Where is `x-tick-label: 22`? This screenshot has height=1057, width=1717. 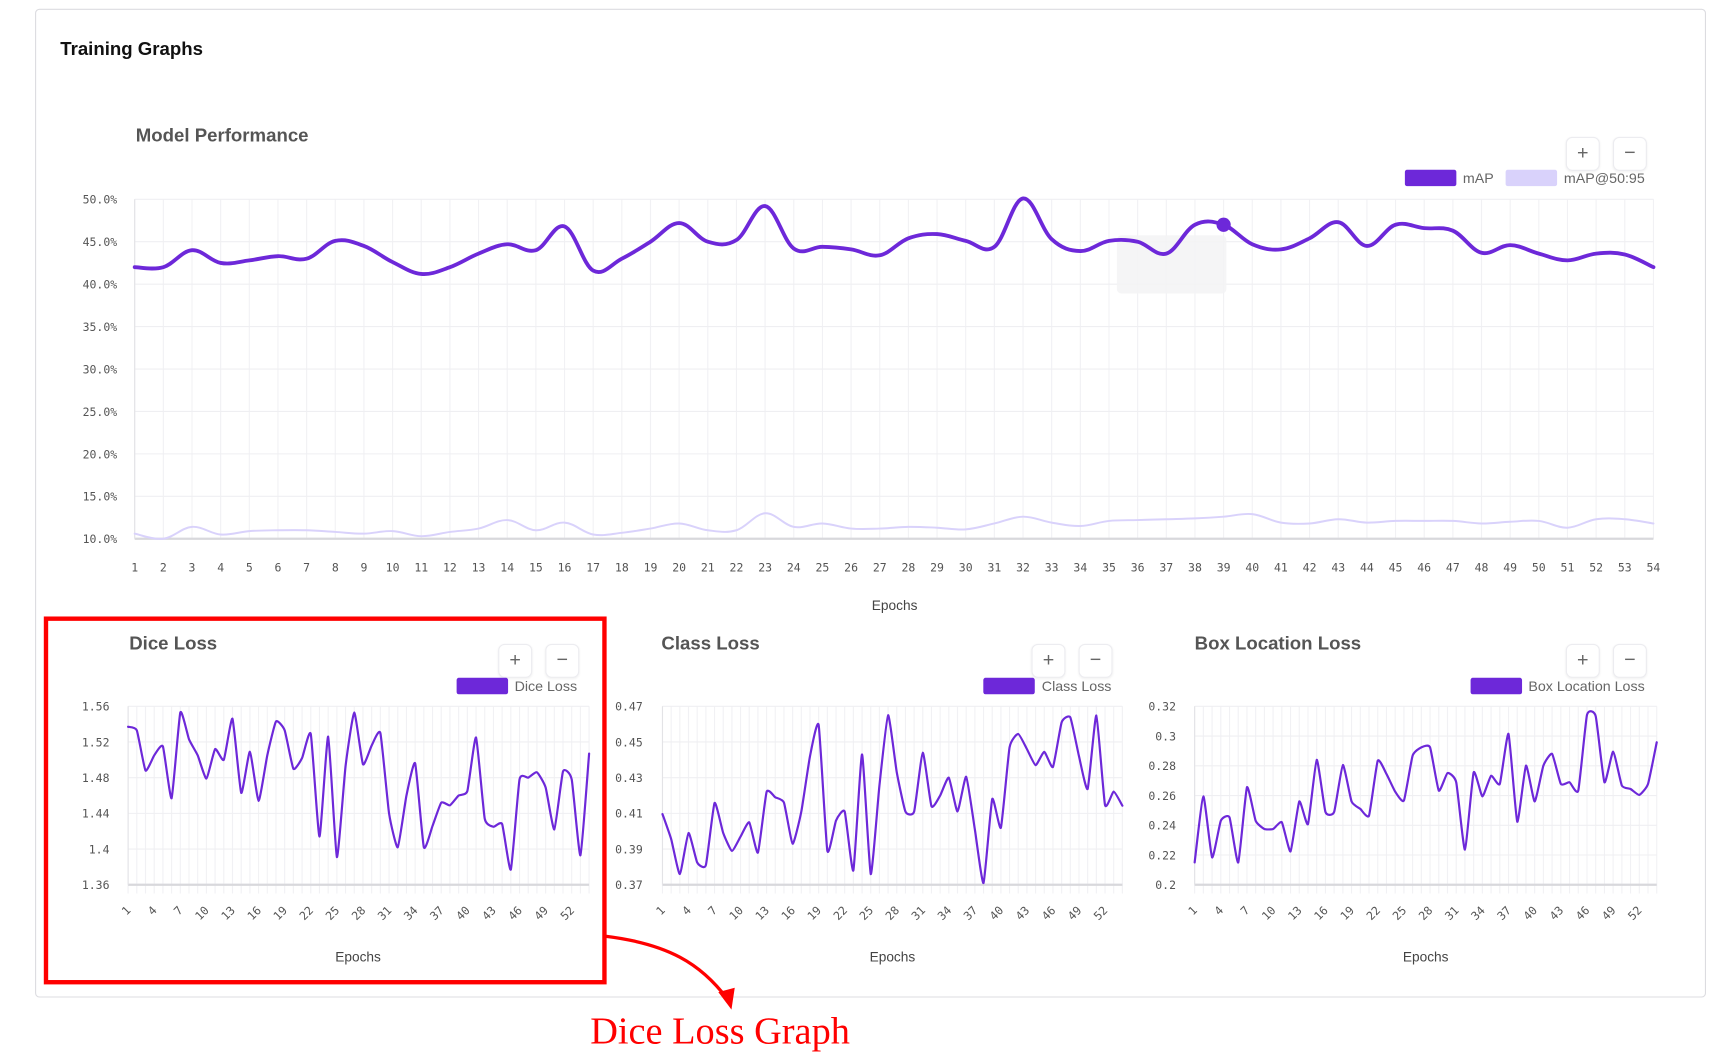
x-tick-label: 22 is located at coordinates (737, 568).